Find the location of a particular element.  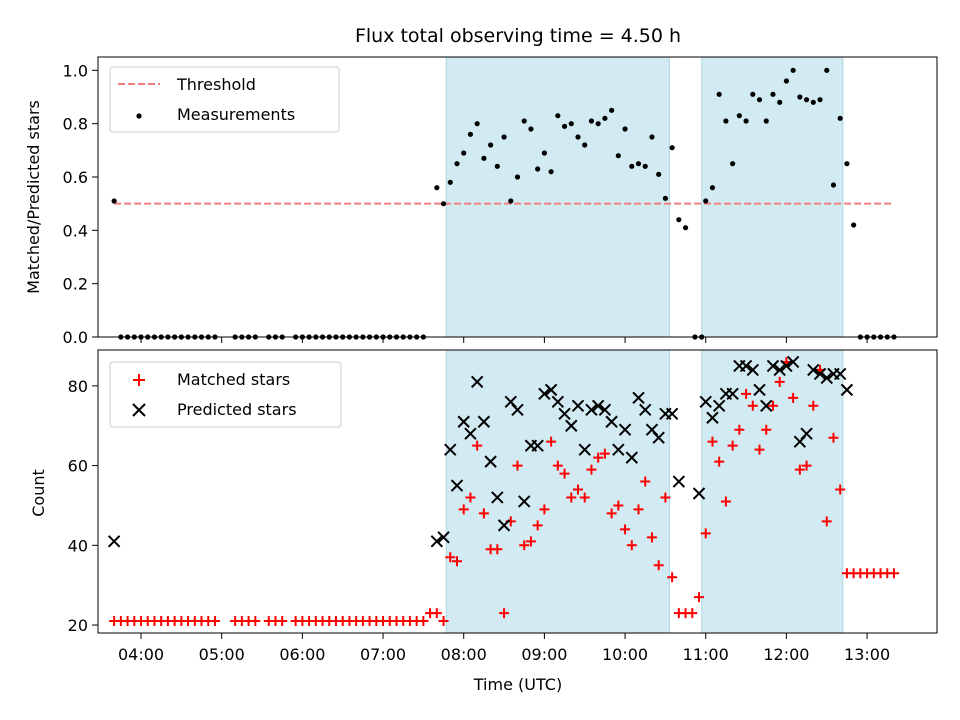

top-legend-box is located at coordinates (224, 99).